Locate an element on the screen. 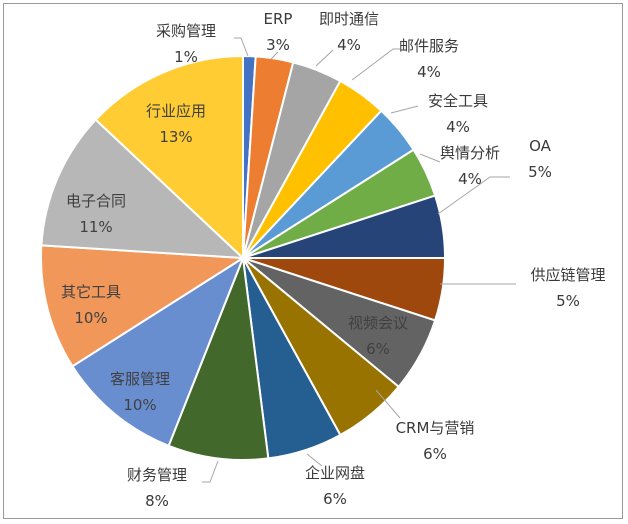 The image size is (628, 524). slice-label: OA is located at coordinates (540, 146).